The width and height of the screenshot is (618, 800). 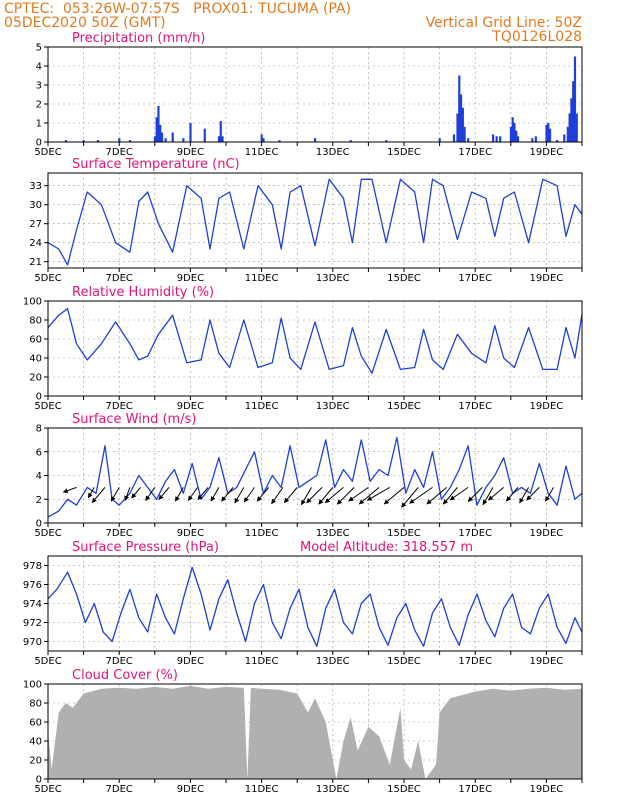 I want to click on wind-xtick-label: 17DEC, so click(x=475, y=533).